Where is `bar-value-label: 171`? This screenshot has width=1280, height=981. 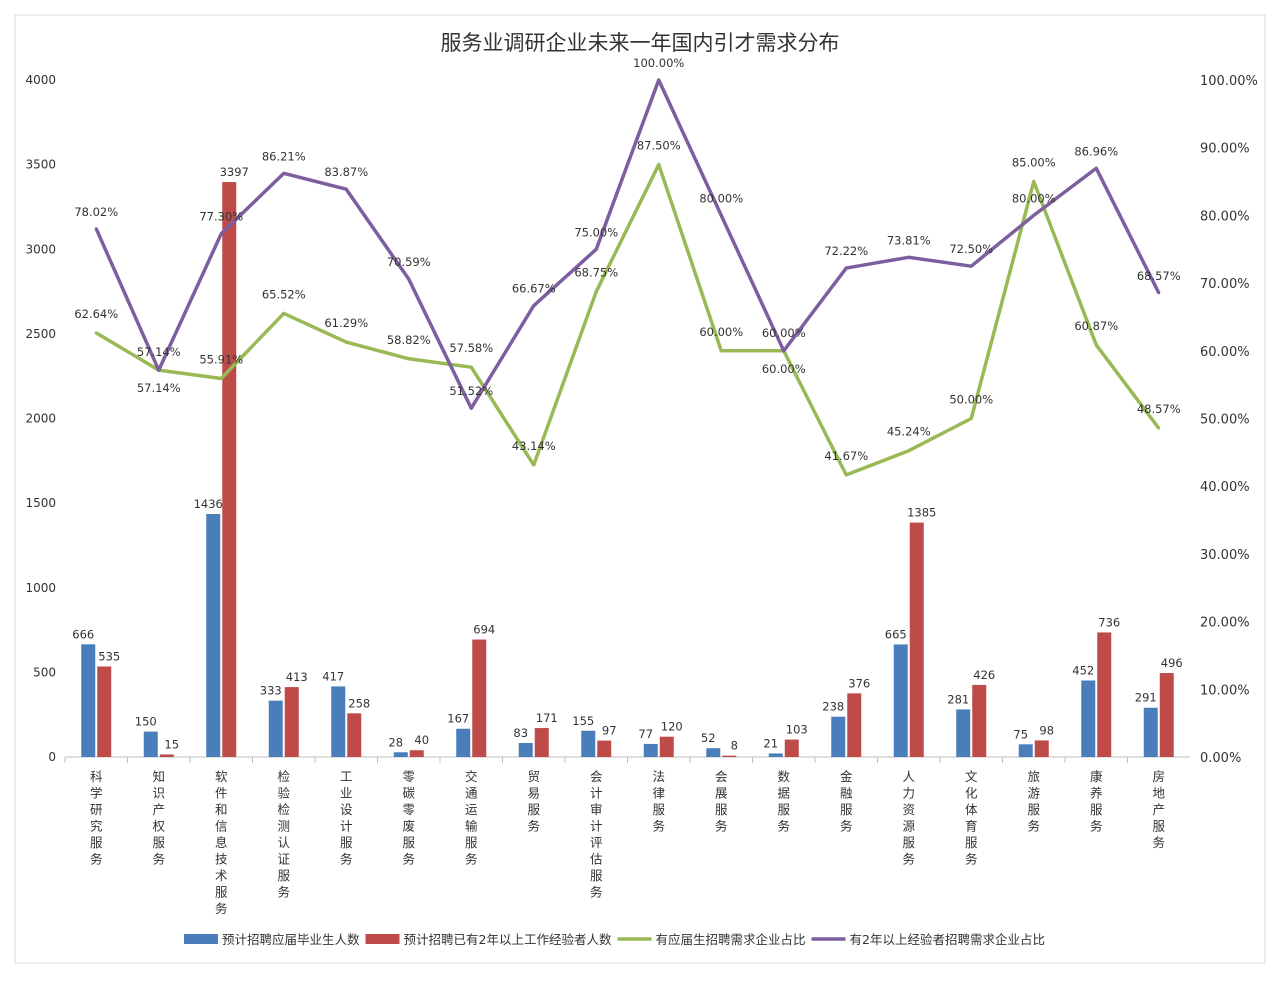
bar-value-label: 171 is located at coordinates (547, 718).